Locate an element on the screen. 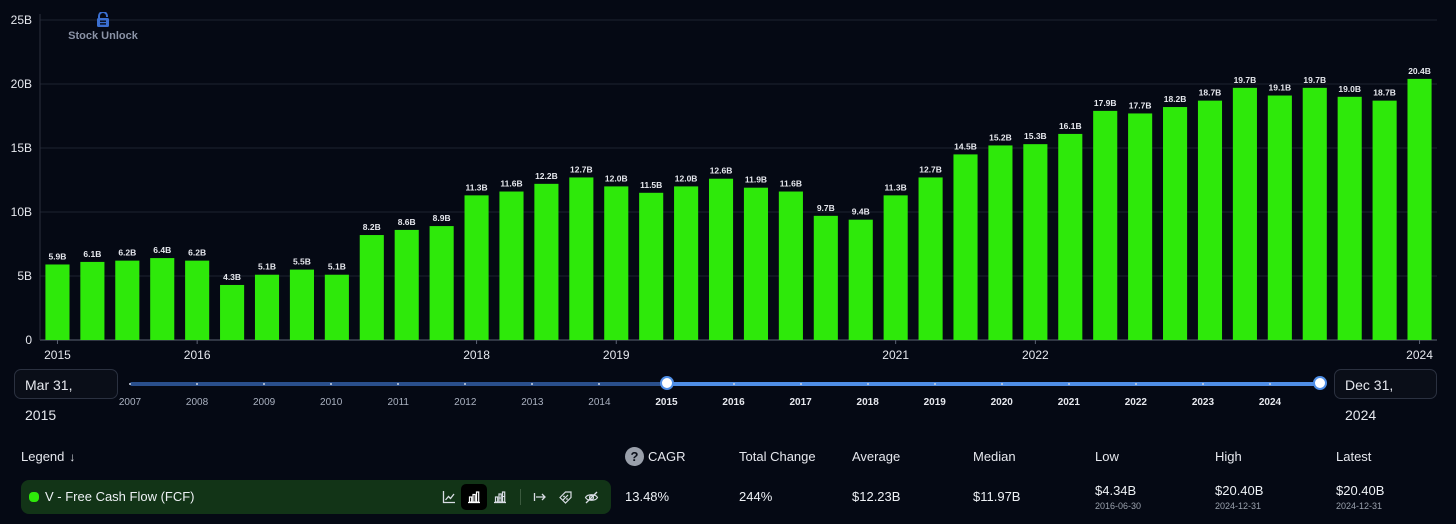 This screenshot has height=524, width=1456. range-year-label: 2023 is located at coordinates (1203, 402).